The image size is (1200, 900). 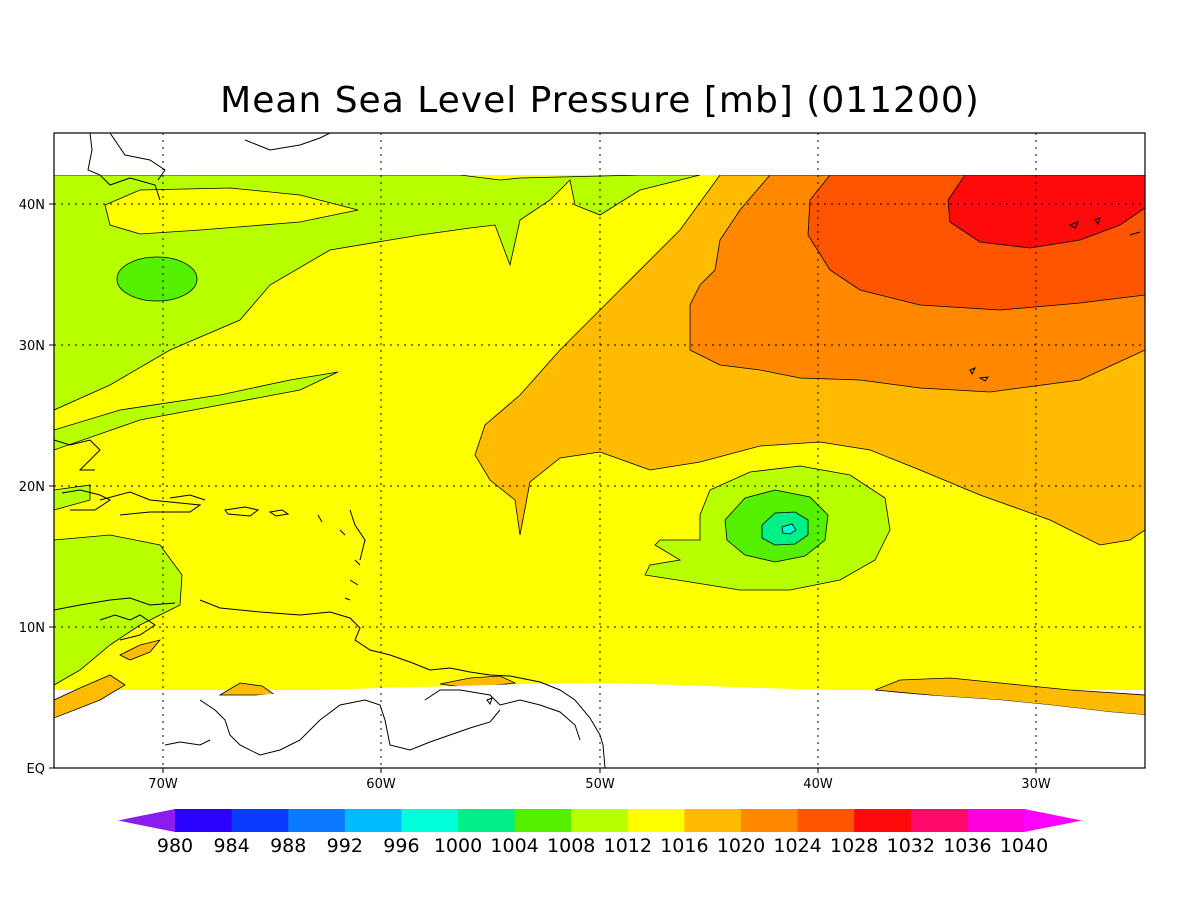 What do you see at coordinates (196, 411) in the screenshot?
I see `region-1008-band` at bounding box center [196, 411].